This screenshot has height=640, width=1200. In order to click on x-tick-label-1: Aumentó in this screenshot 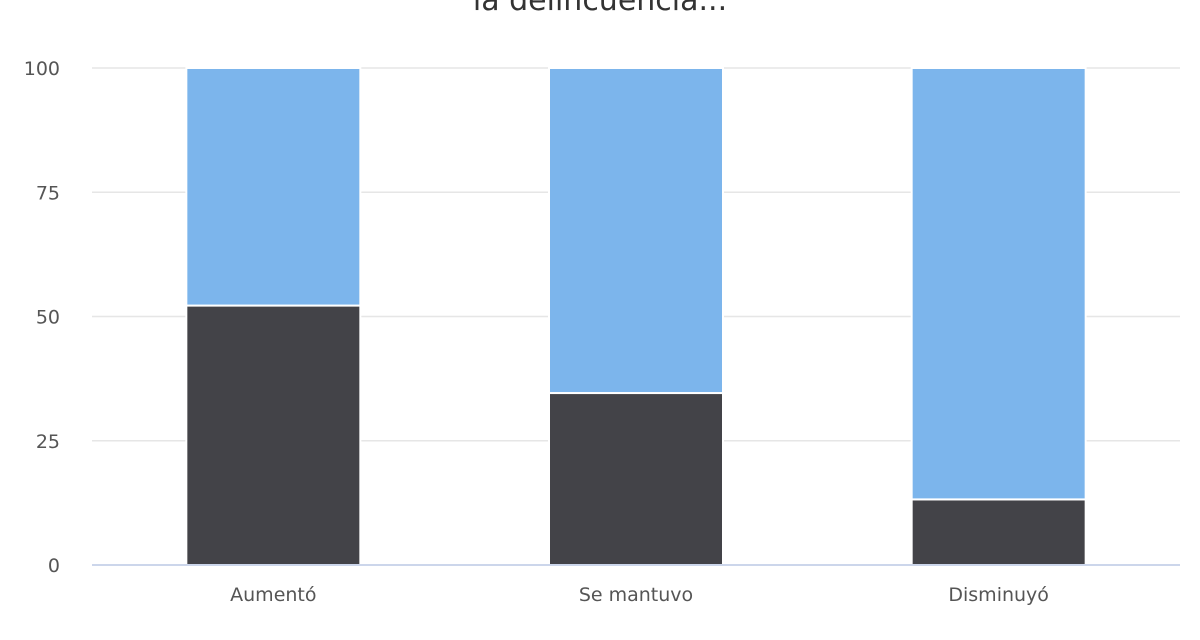, I will do `click(273, 595)`.